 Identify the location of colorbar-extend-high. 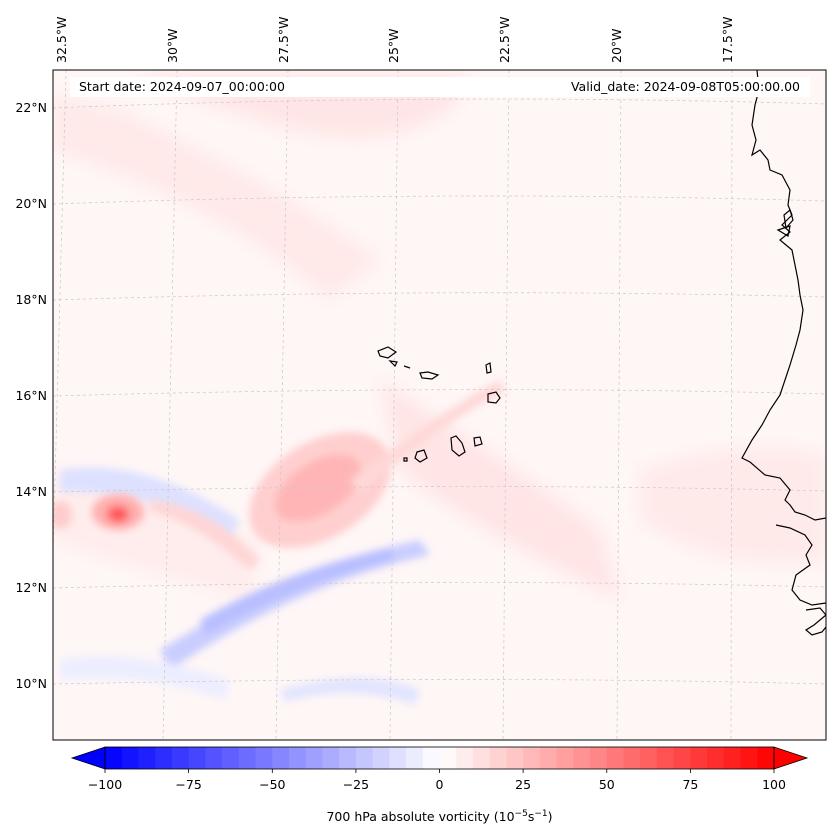
(791, 758).